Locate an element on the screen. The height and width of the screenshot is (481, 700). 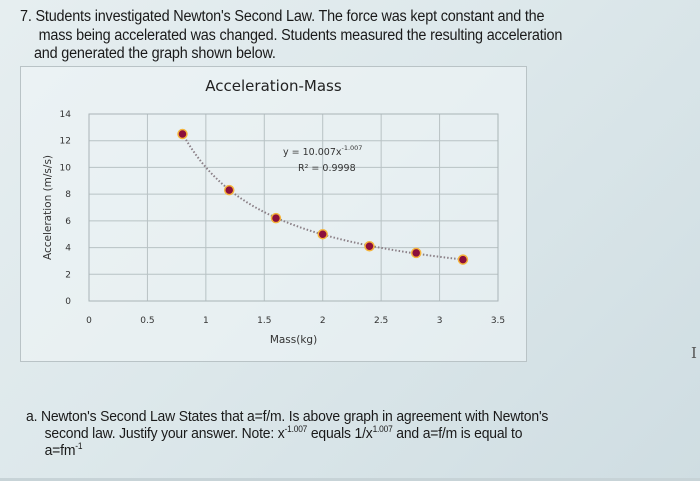
text-cursor-icon: I is located at coordinates (694, 353).